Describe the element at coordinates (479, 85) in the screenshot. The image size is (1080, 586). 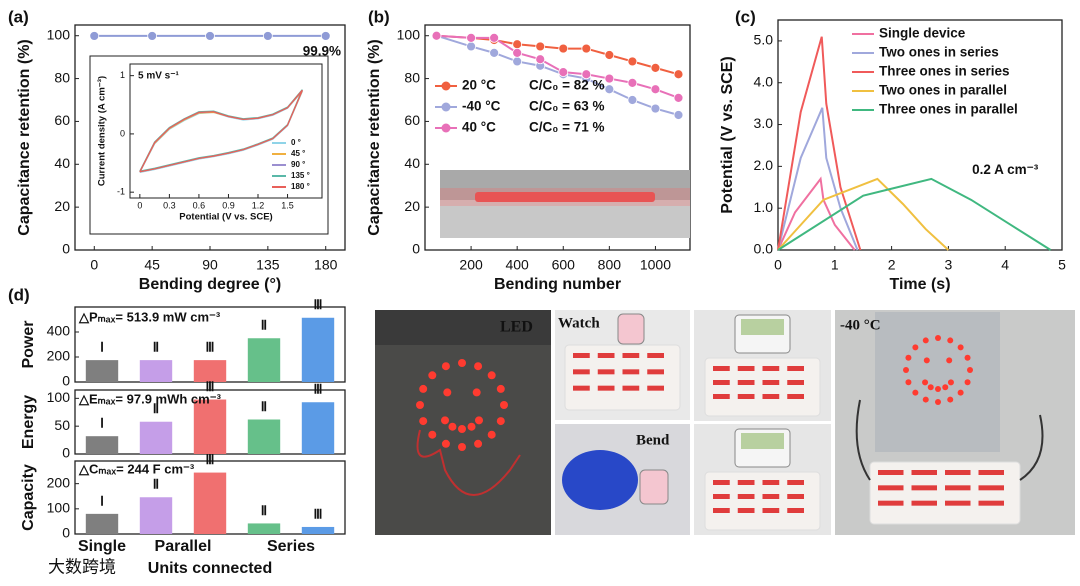
I see `legend-label: 20 °C` at that location.